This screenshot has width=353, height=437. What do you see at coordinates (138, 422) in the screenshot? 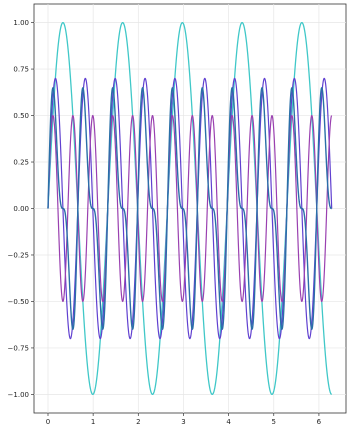
I see `x-tick-label: 2` at bounding box center [138, 422].